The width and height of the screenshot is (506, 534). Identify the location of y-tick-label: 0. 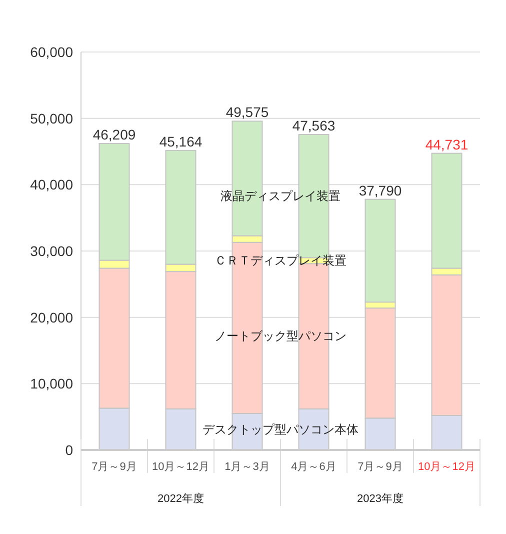
(69, 450).